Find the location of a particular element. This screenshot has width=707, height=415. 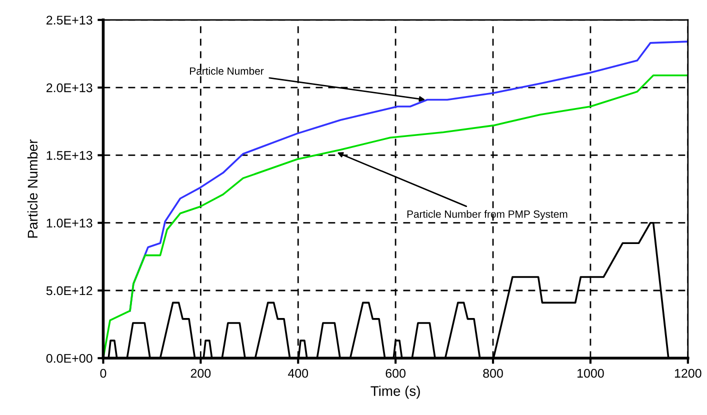

x-tick-label: 800 is located at coordinates (493, 373).